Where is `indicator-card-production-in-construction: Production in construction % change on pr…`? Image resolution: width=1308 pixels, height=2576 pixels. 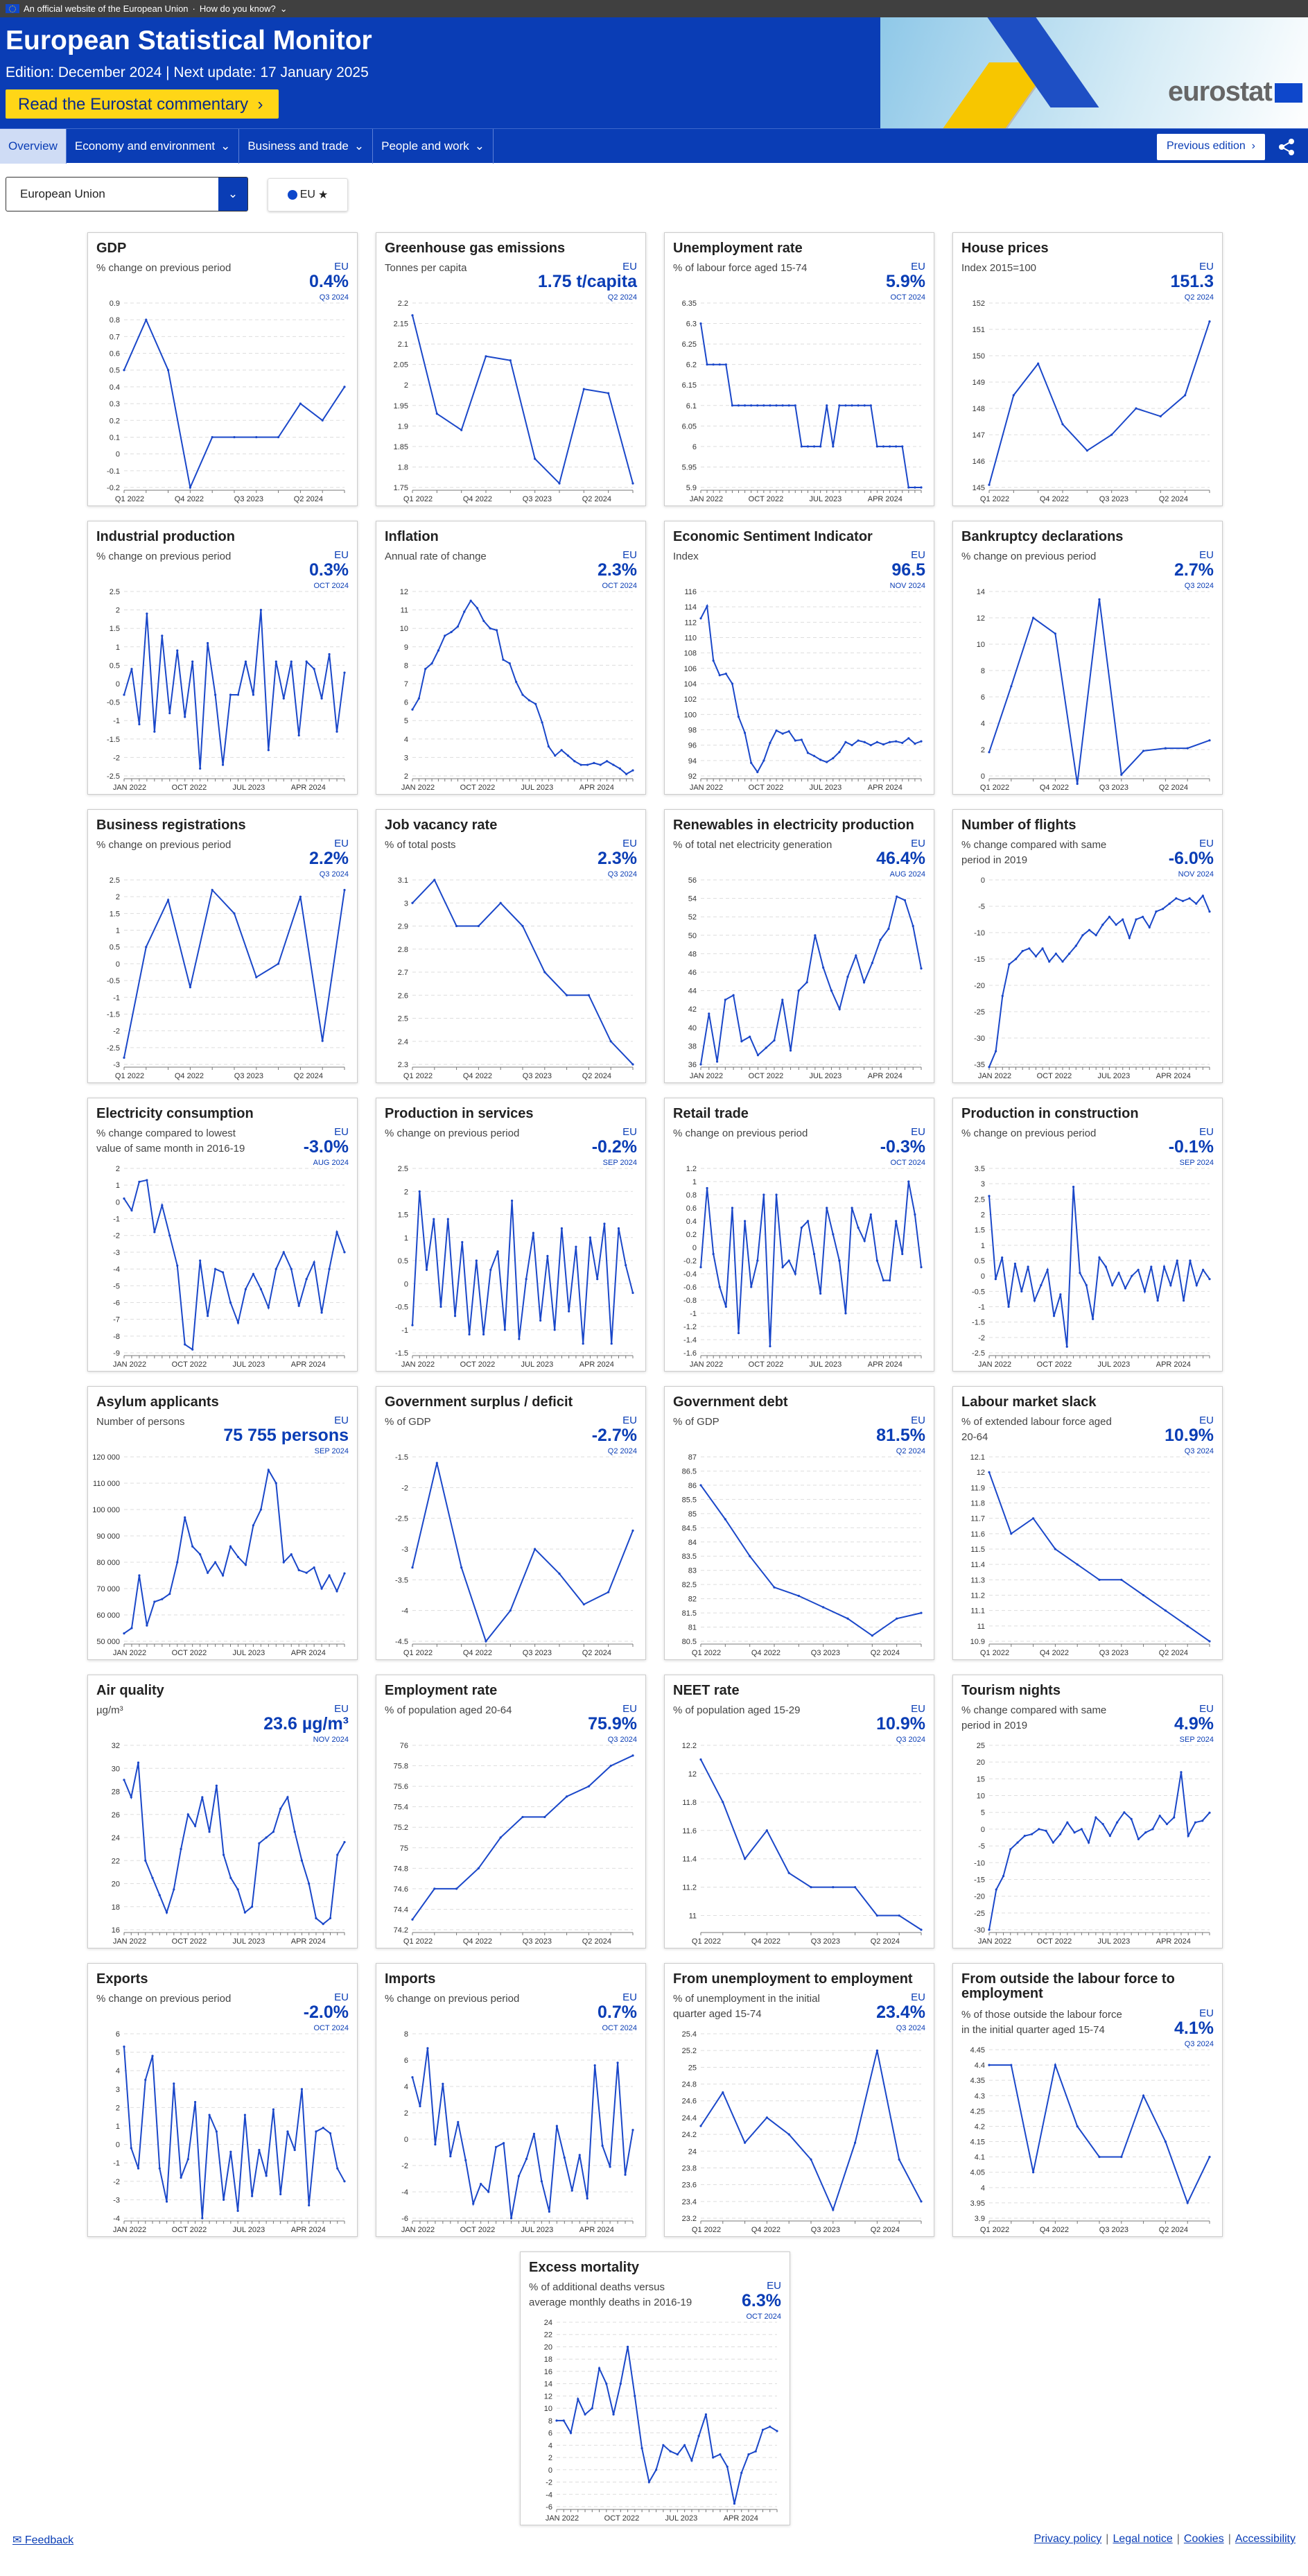
indicator-card-production-in-construction: Production in construction % change on pr… is located at coordinates (1087, 1235).